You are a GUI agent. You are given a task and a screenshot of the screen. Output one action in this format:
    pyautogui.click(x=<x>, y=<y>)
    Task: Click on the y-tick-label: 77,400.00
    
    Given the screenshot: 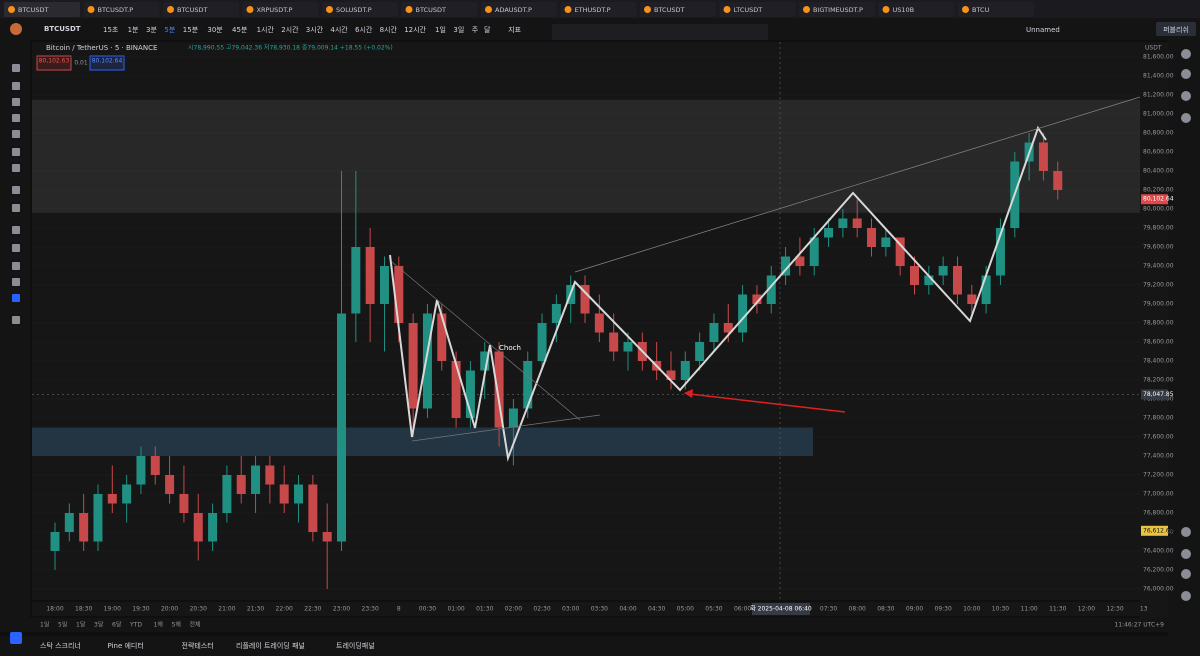 What is the action you would take?
    pyautogui.click(x=1158, y=456)
    